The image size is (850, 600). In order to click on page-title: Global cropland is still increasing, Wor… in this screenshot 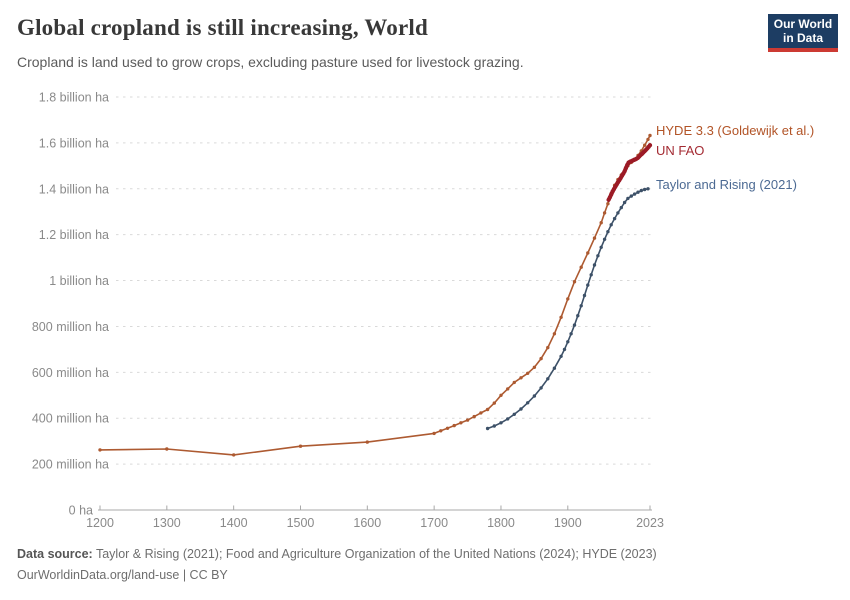, I will do `click(222, 27)`.